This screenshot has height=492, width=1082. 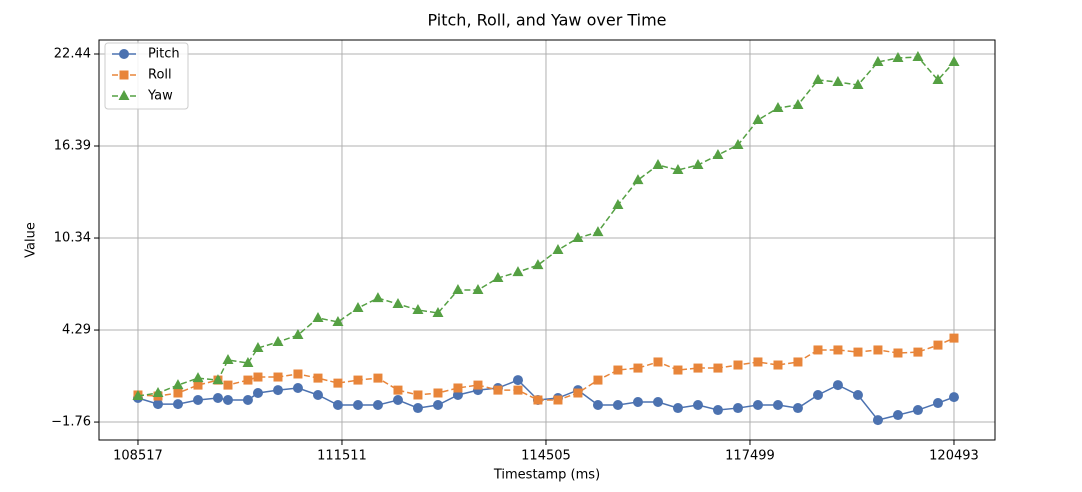 I want to click on x-tick-label: 117499, so click(x=750, y=456).